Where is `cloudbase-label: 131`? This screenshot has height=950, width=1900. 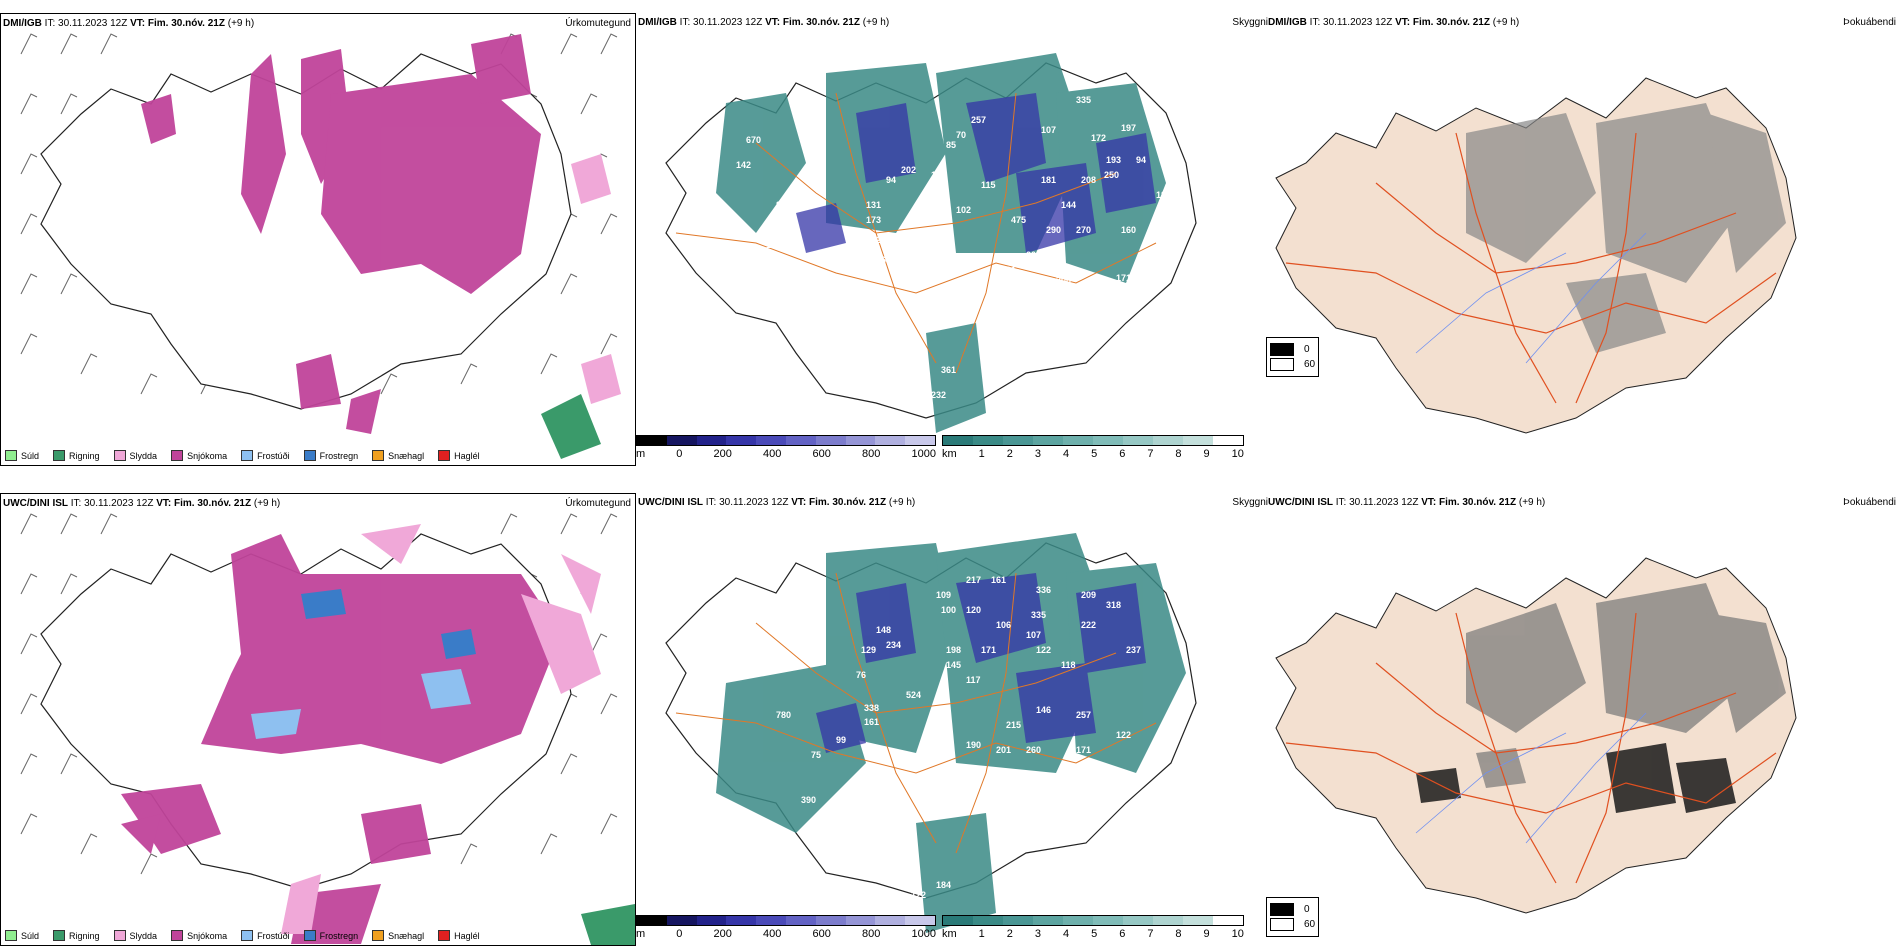 cloudbase-label: 131 is located at coordinates (873, 205).